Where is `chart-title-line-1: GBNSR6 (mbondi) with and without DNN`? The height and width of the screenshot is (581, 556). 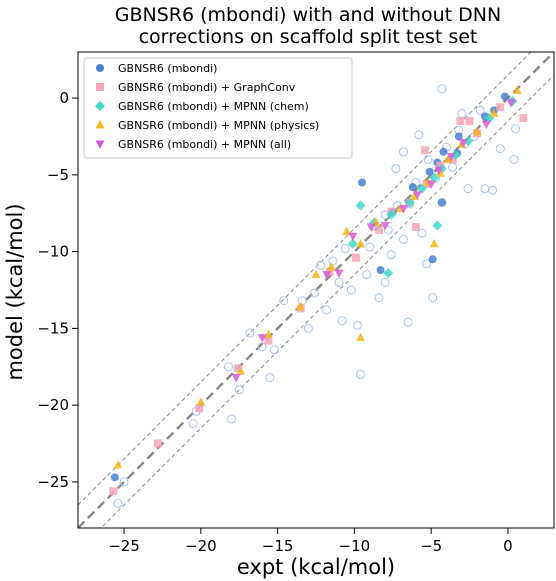
chart-title-line-1: GBNSR6 (mbondi) with and without DNN is located at coordinates (308, 15).